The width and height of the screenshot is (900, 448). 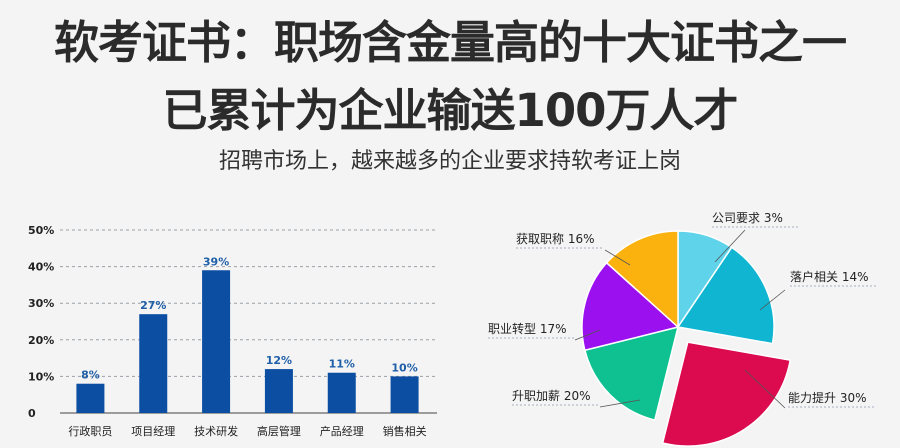 What do you see at coordinates (153, 431) in the screenshot?
I see `x-category-label: 项目经理` at bounding box center [153, 431].